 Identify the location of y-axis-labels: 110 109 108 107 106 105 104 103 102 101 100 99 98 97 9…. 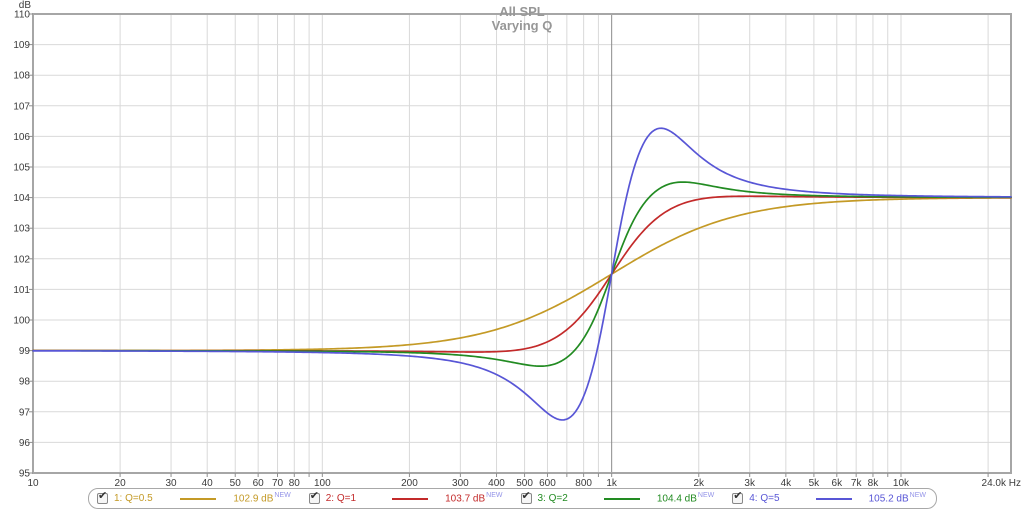
(22, 240).